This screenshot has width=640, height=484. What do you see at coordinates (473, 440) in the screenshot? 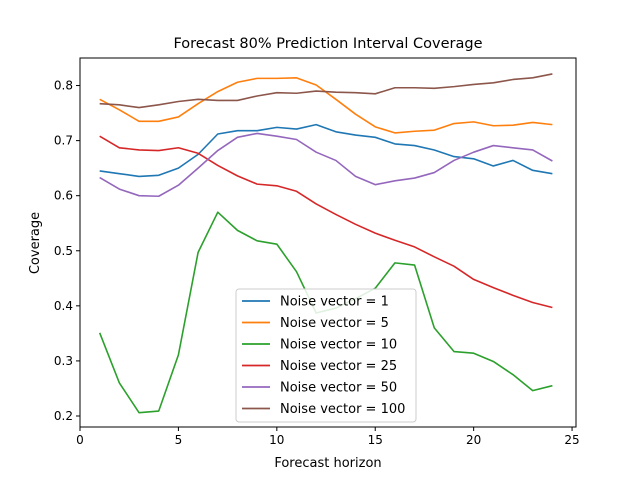
I see `x-tick-label: 20` at bounding box center [473, 440].